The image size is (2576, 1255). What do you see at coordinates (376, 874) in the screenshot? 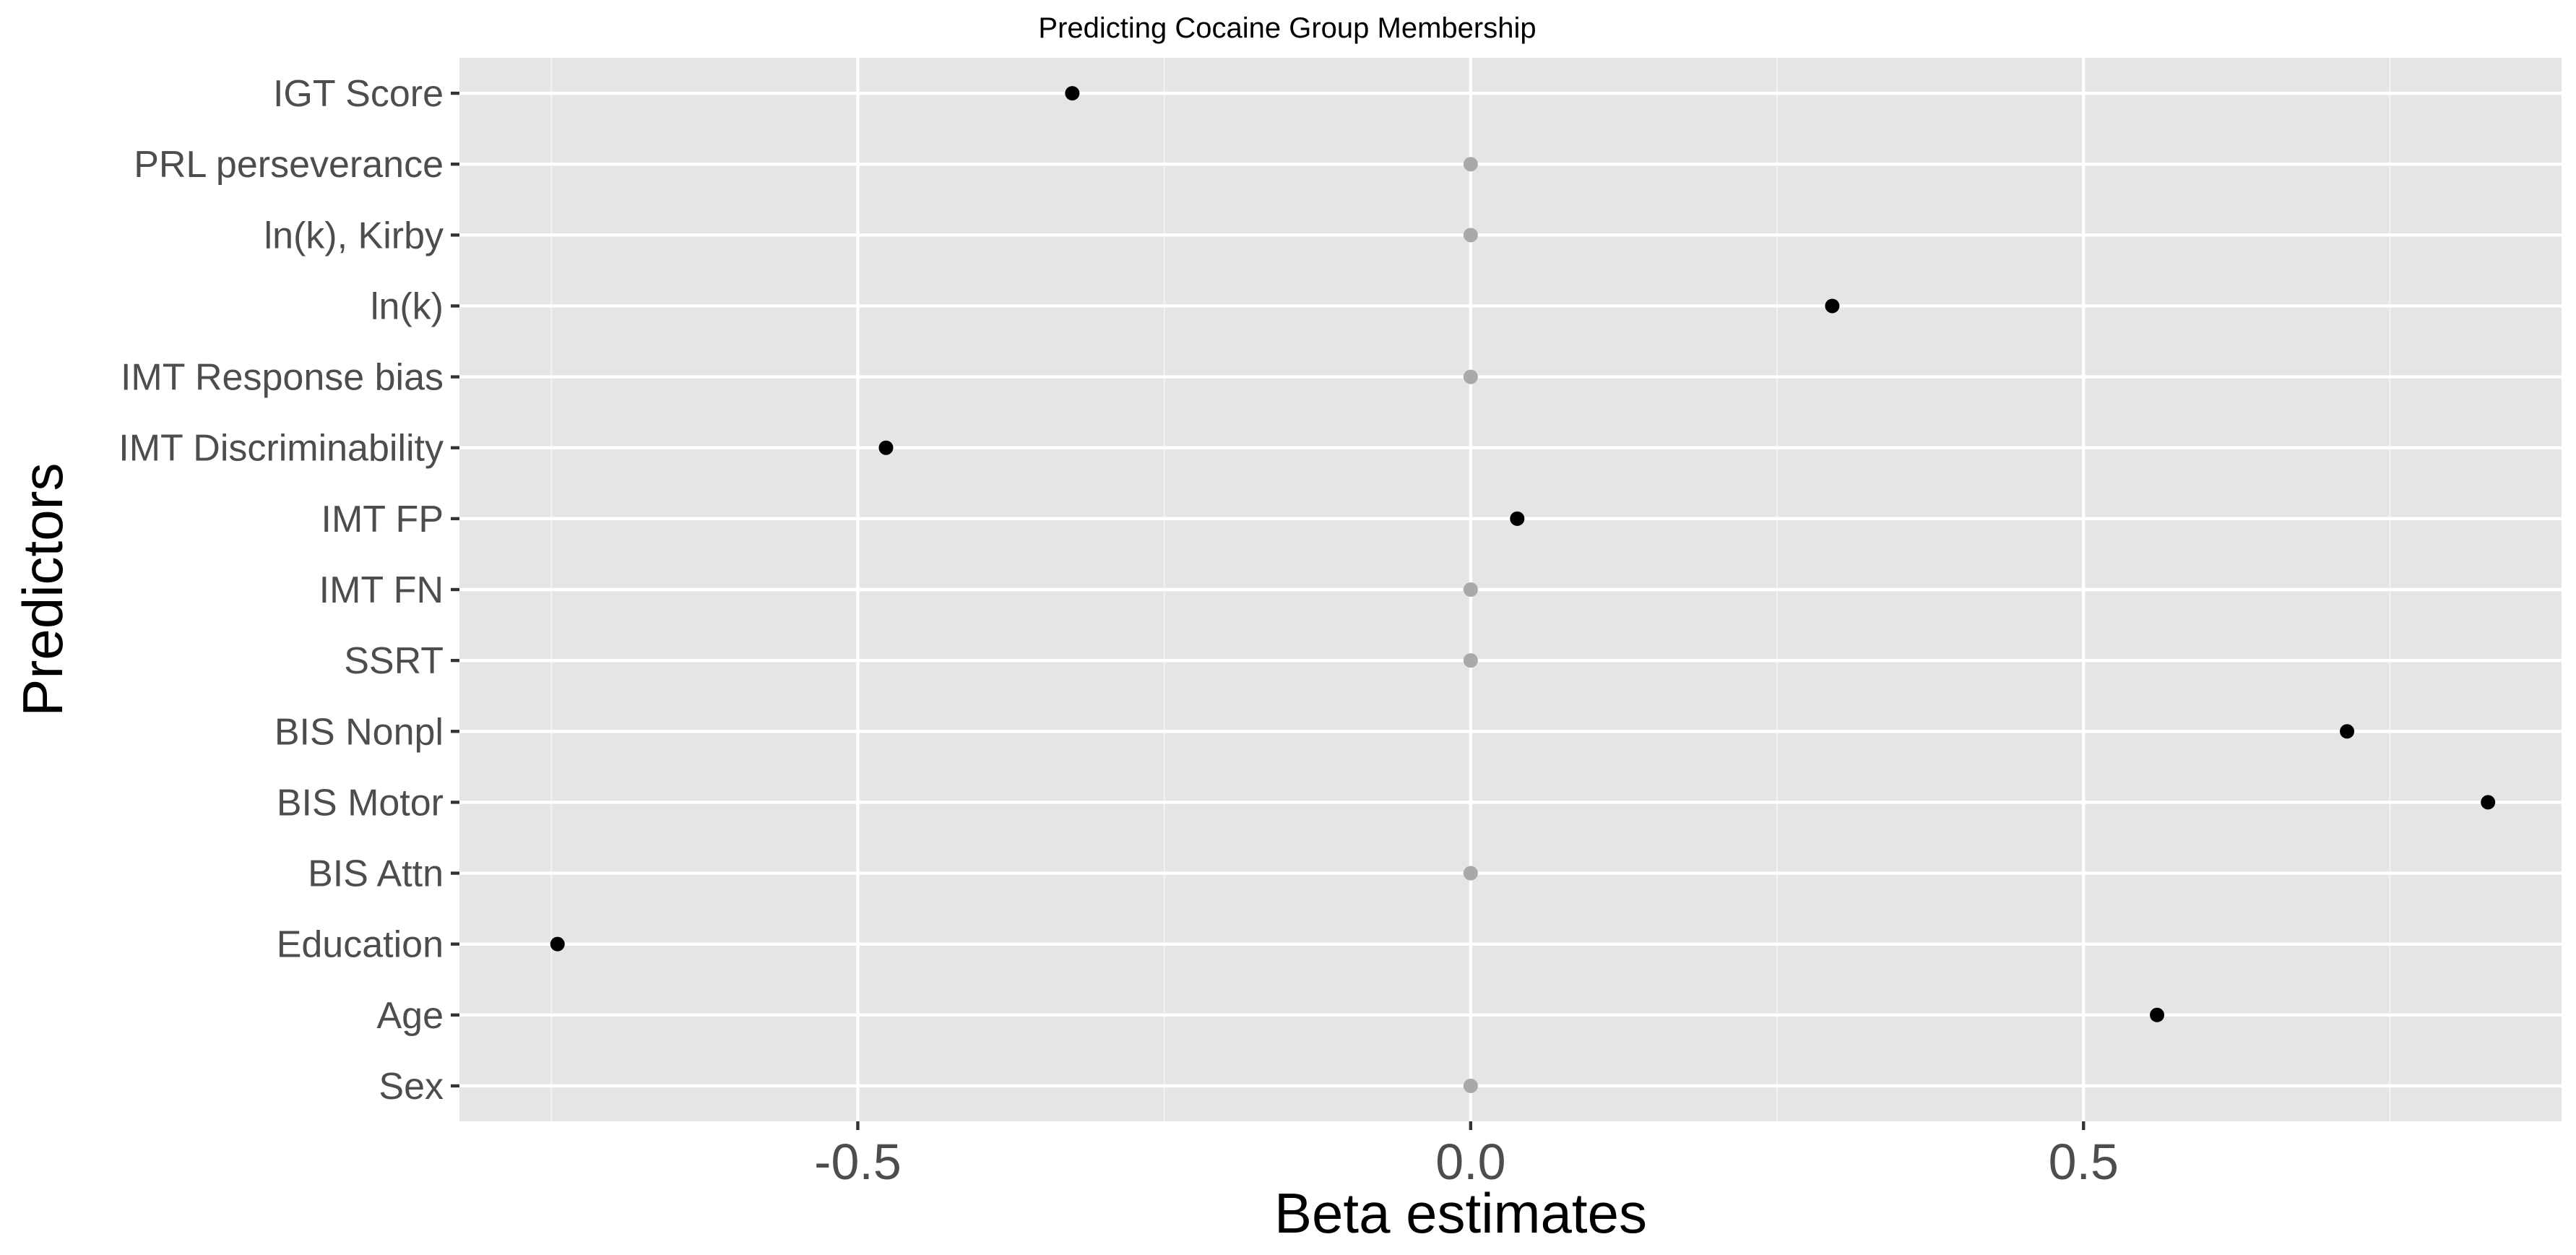
I see `y-tick-label: BIS Attn` at bounding box center [376, 874].